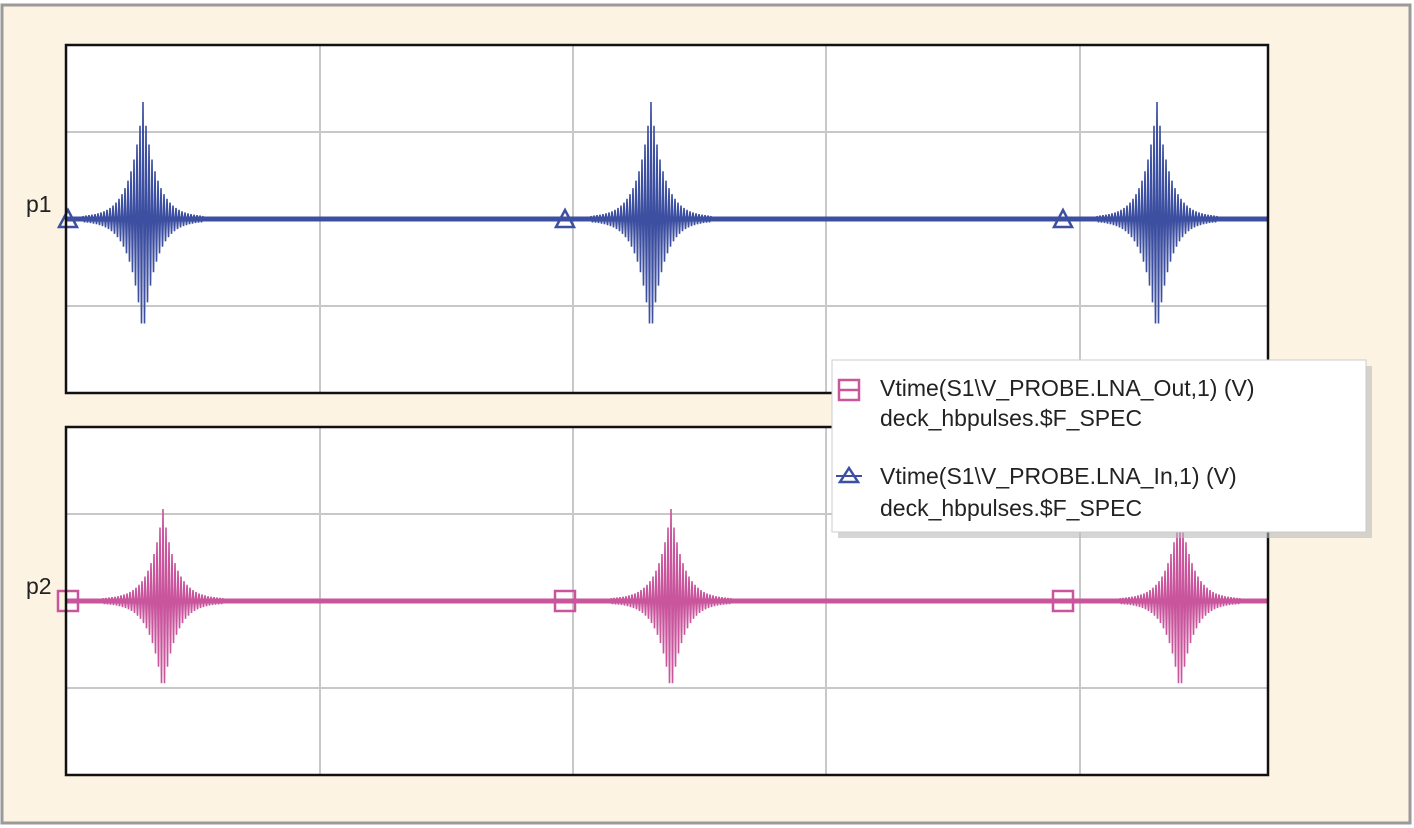  What do you see at coordinates (1058, 476) in the screenshot?
I see `legend-text: Vtime(S1\V_PROBE.LNA_In,1) (V)` at bounding box center [1058, 476].